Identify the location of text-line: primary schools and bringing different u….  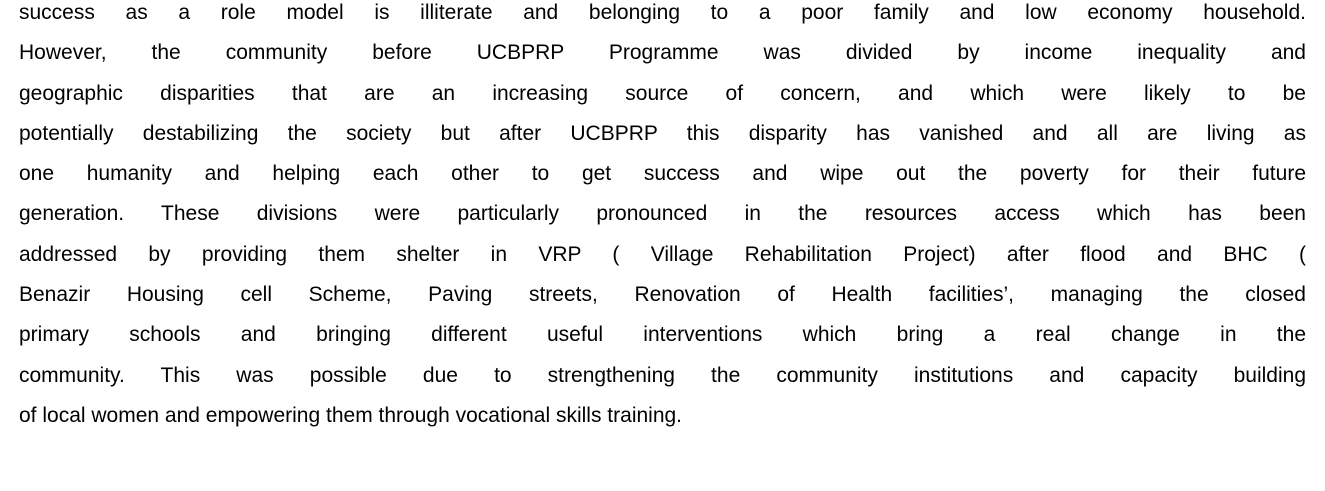
(662, 335).